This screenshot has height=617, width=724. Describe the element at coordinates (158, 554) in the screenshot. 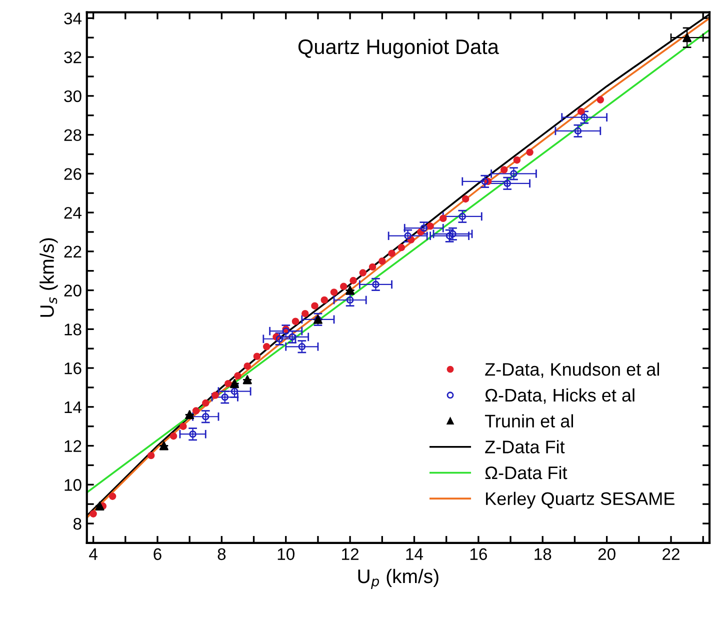

I see `x-tick-label: 6` at that location.